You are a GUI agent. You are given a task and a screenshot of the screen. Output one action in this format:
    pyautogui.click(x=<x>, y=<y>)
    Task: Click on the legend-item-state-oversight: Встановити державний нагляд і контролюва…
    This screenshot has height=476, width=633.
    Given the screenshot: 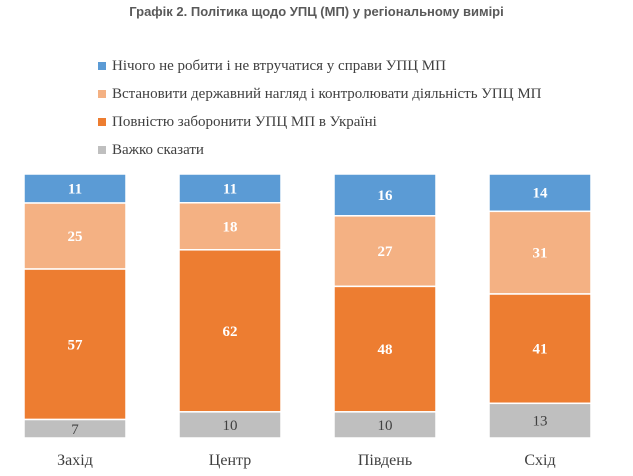 What is the action you would take?
    pyautogui.click(x=320, y=94)
    